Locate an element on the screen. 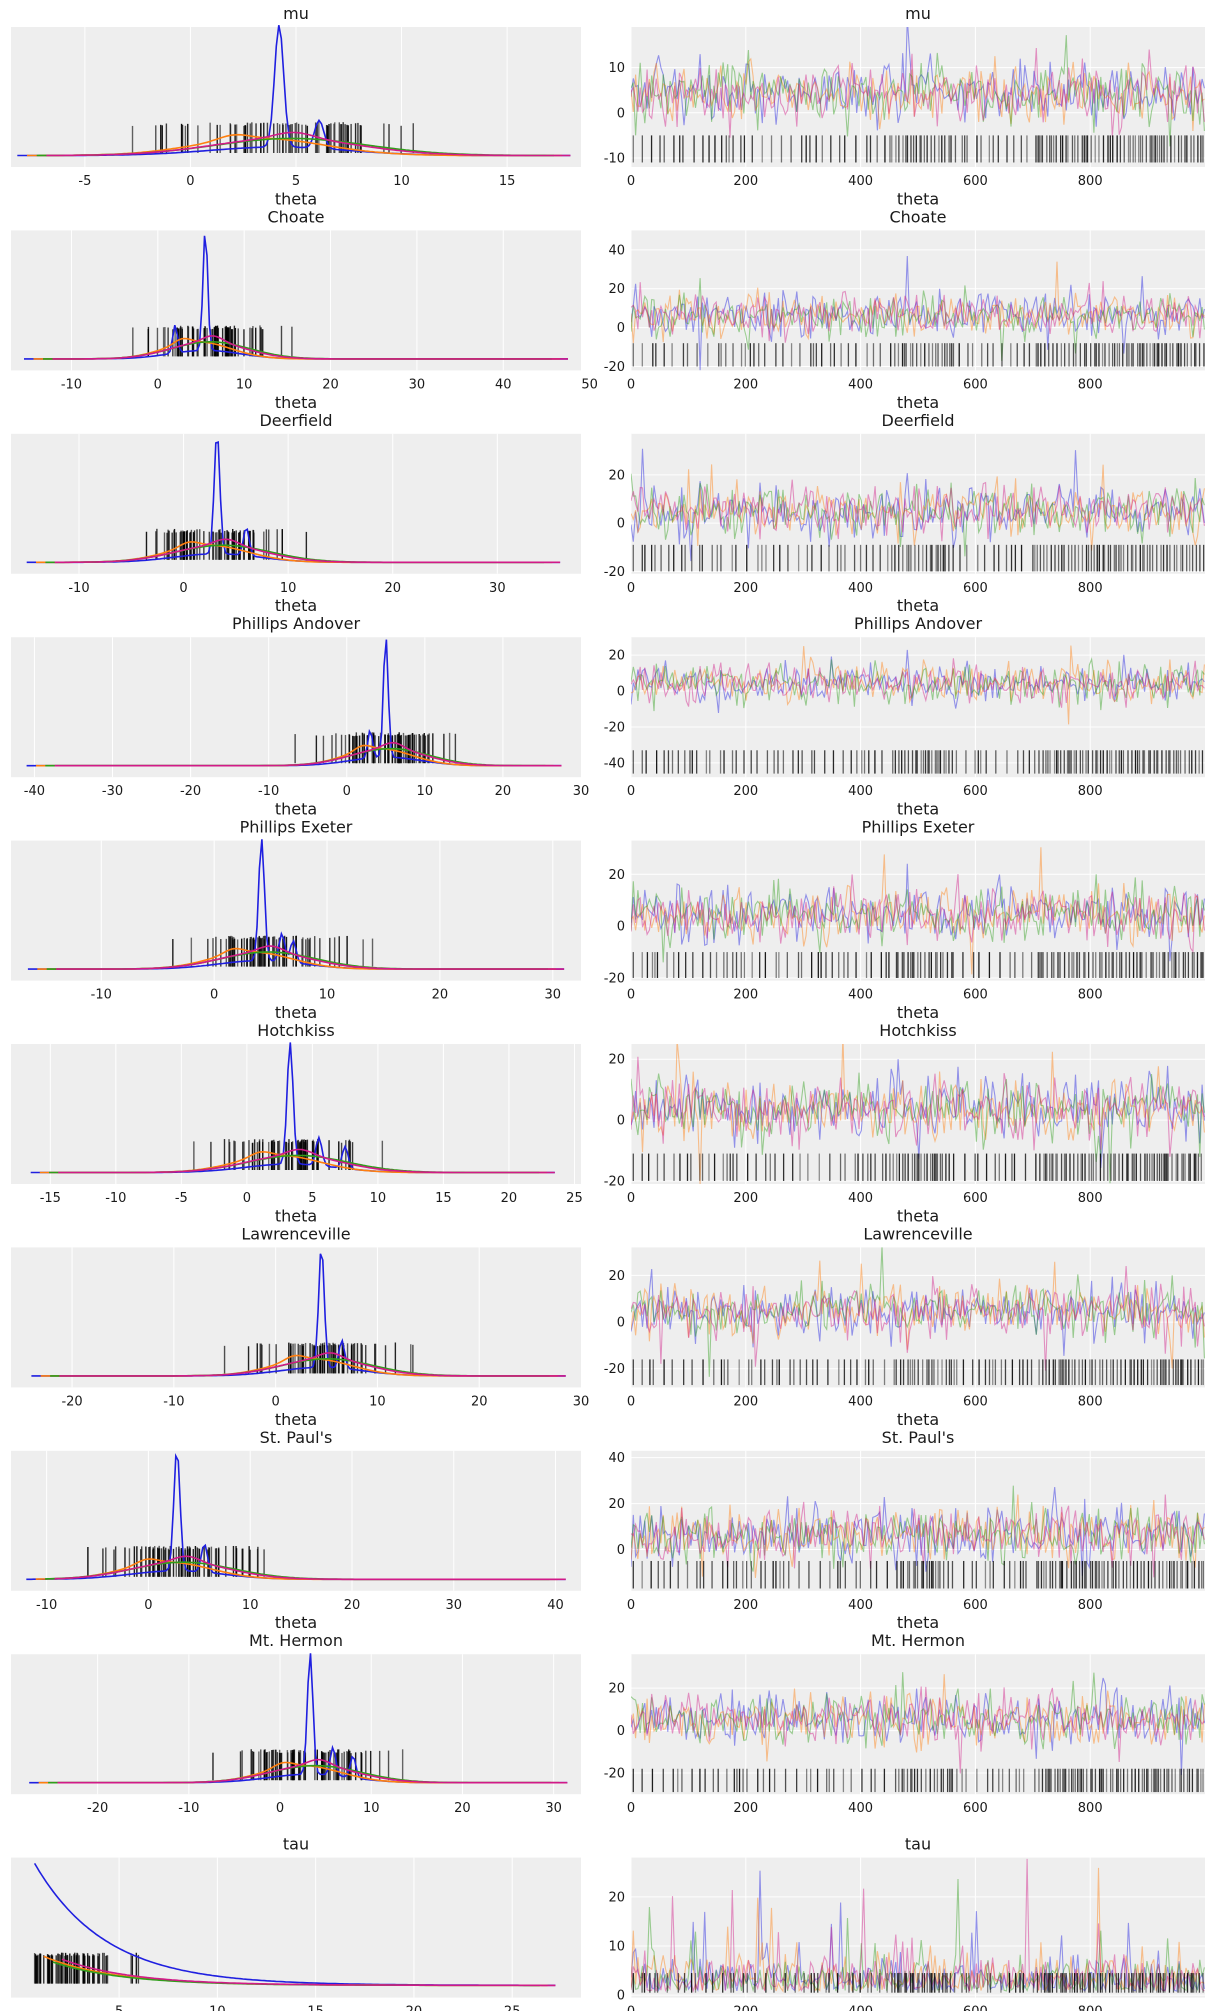 Image resolution: width=1211 pixels, height=2011 pixels. subplot-title: Lawrenceville is located at coordinates (917, 1233).